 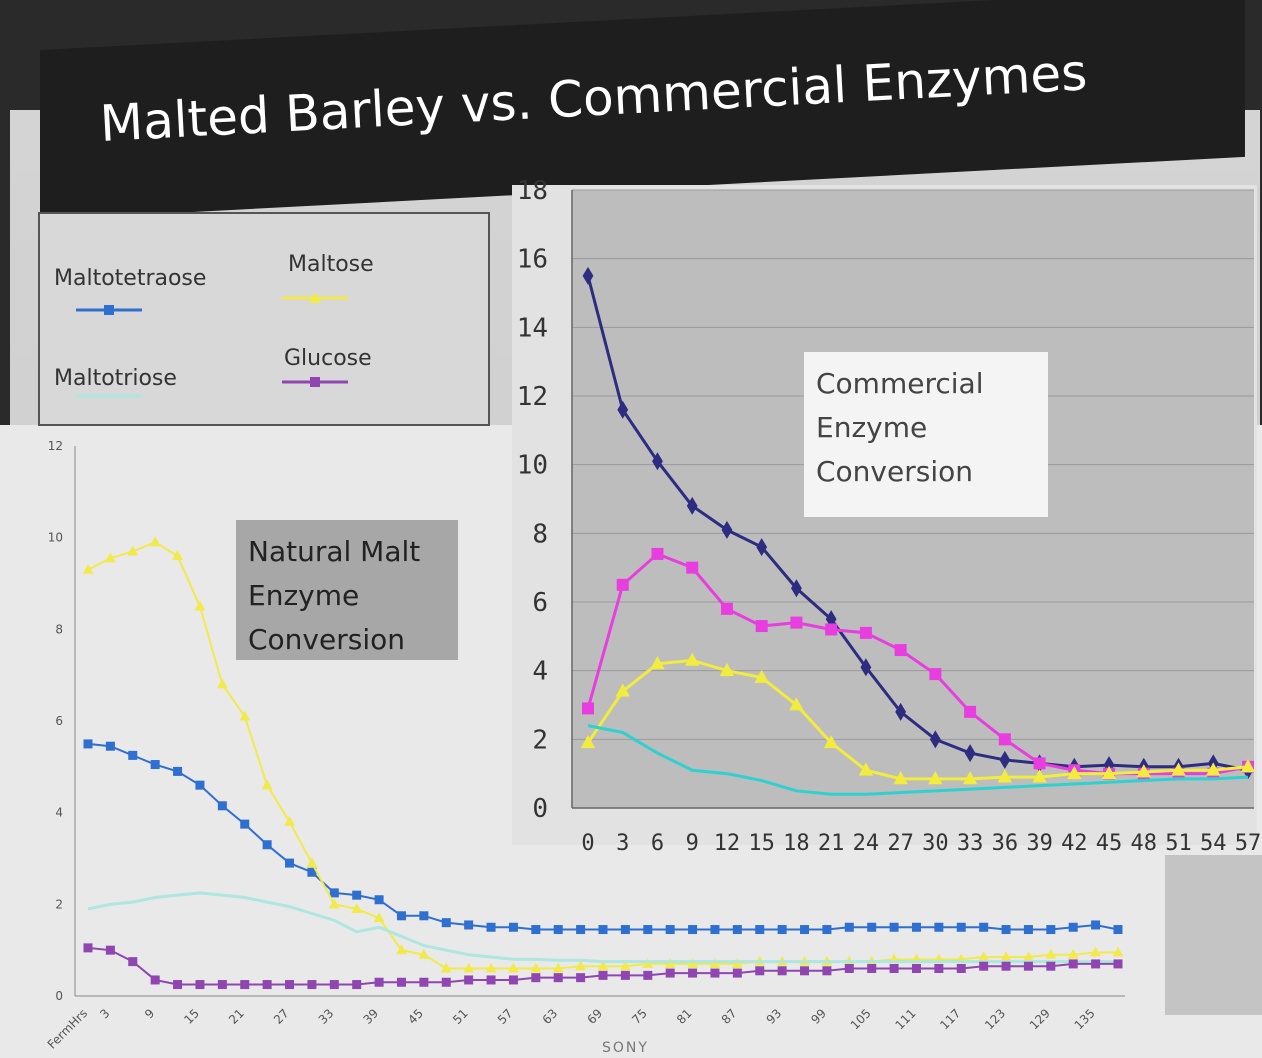 What do you see at coordinates (657, 843) in the screenshot?
I see `right-x-tick-label: 6` at bounding box center [657, 843].